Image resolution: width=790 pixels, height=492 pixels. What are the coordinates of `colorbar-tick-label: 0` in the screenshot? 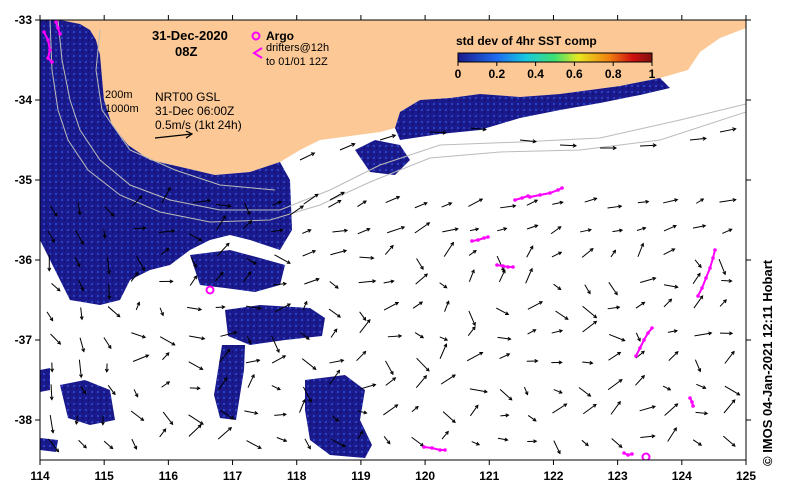 It's located at (458, 74).